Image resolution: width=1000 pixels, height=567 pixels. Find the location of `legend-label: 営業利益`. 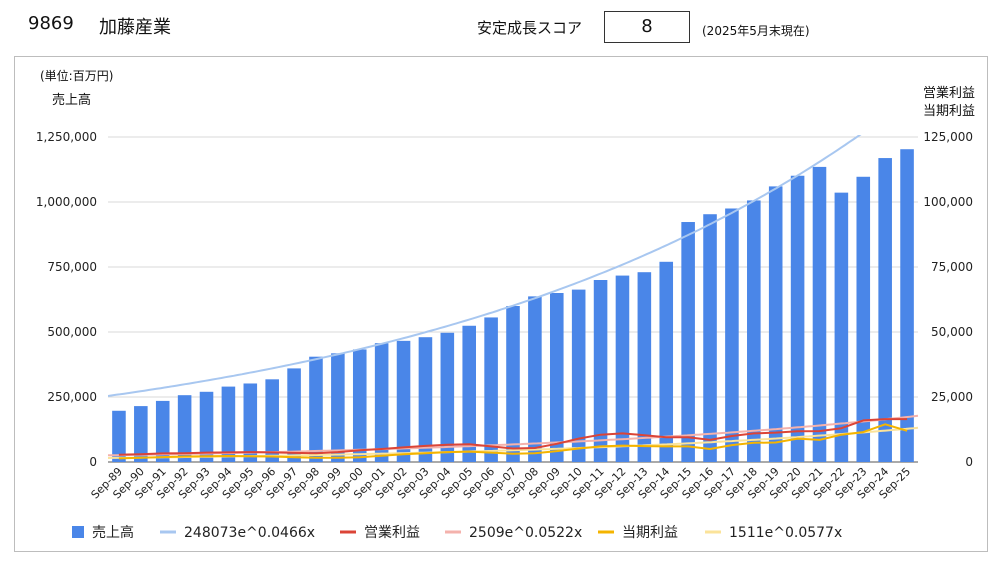

legend-label: 営業利益 is located at coordinates (392, 533).